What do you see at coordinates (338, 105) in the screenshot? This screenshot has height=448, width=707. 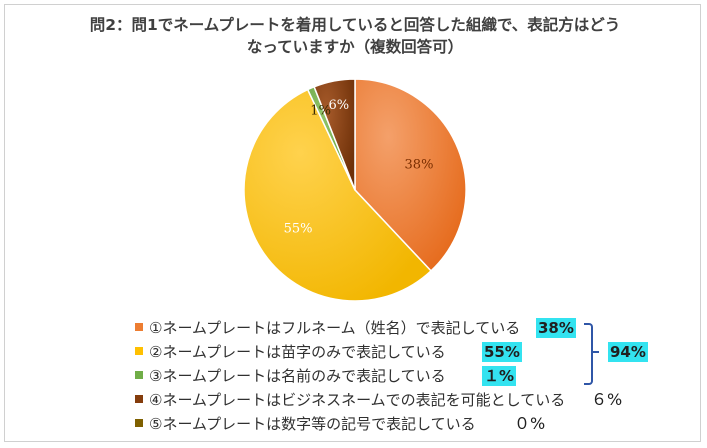 I see `pie-slice-label-4: 6%` at bounding box center [338, 105].